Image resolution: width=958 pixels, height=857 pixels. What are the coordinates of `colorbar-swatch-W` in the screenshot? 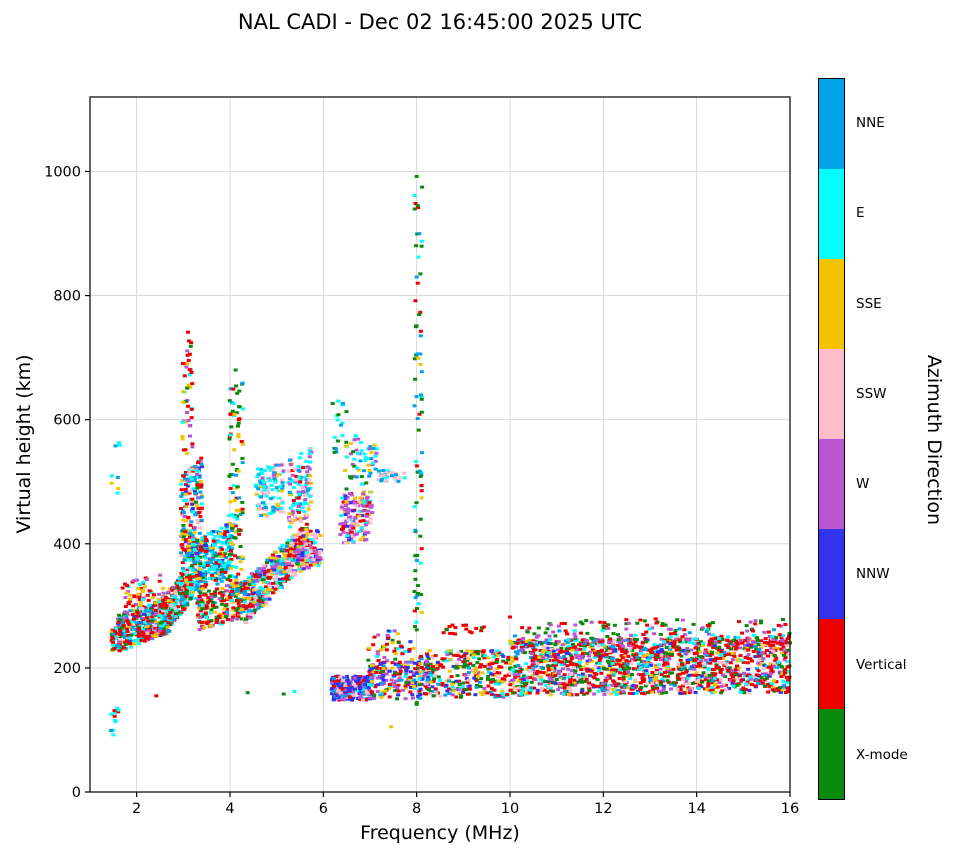 It's located at (831, 484).